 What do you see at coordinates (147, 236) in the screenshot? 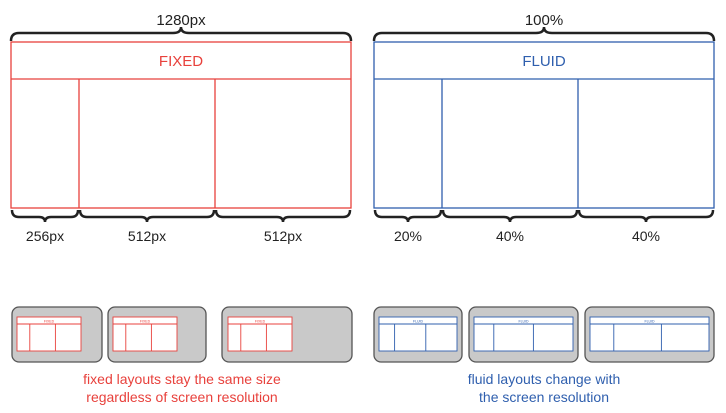
I see `fixed-measure-col-2: 512px` at bounding box center [147, 236].